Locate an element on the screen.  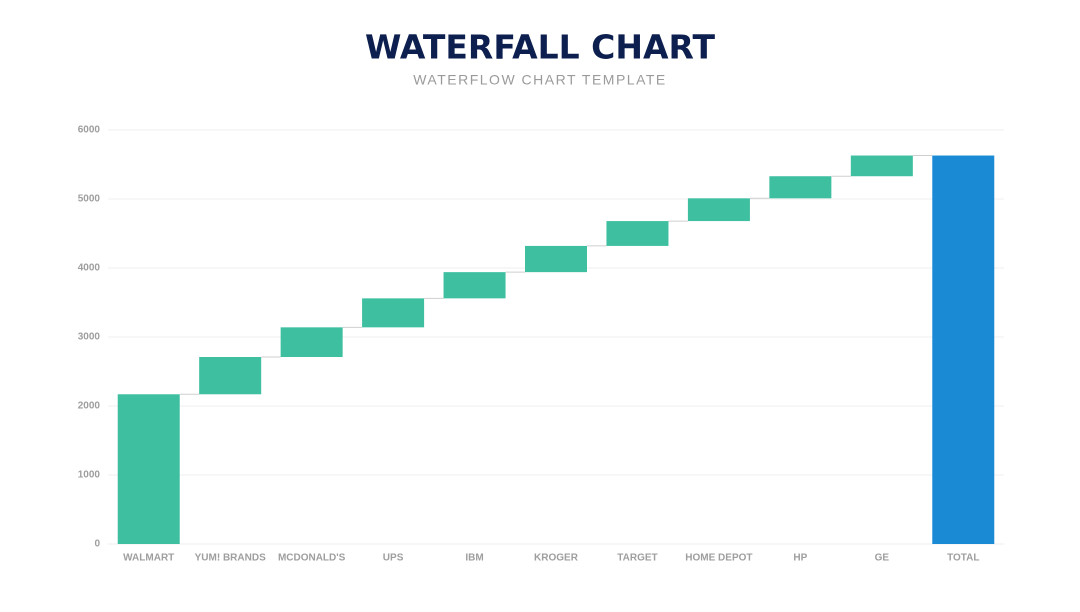
x-tick-label: IBM is located at coordinates (474, 558).